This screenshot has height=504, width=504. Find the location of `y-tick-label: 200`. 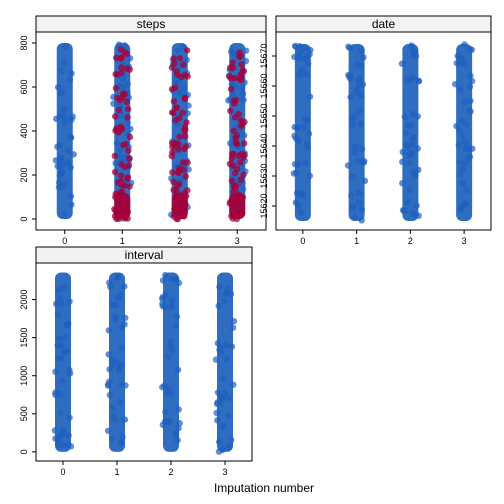

y-tick-label: 200 is located at coordinates (24, 174).